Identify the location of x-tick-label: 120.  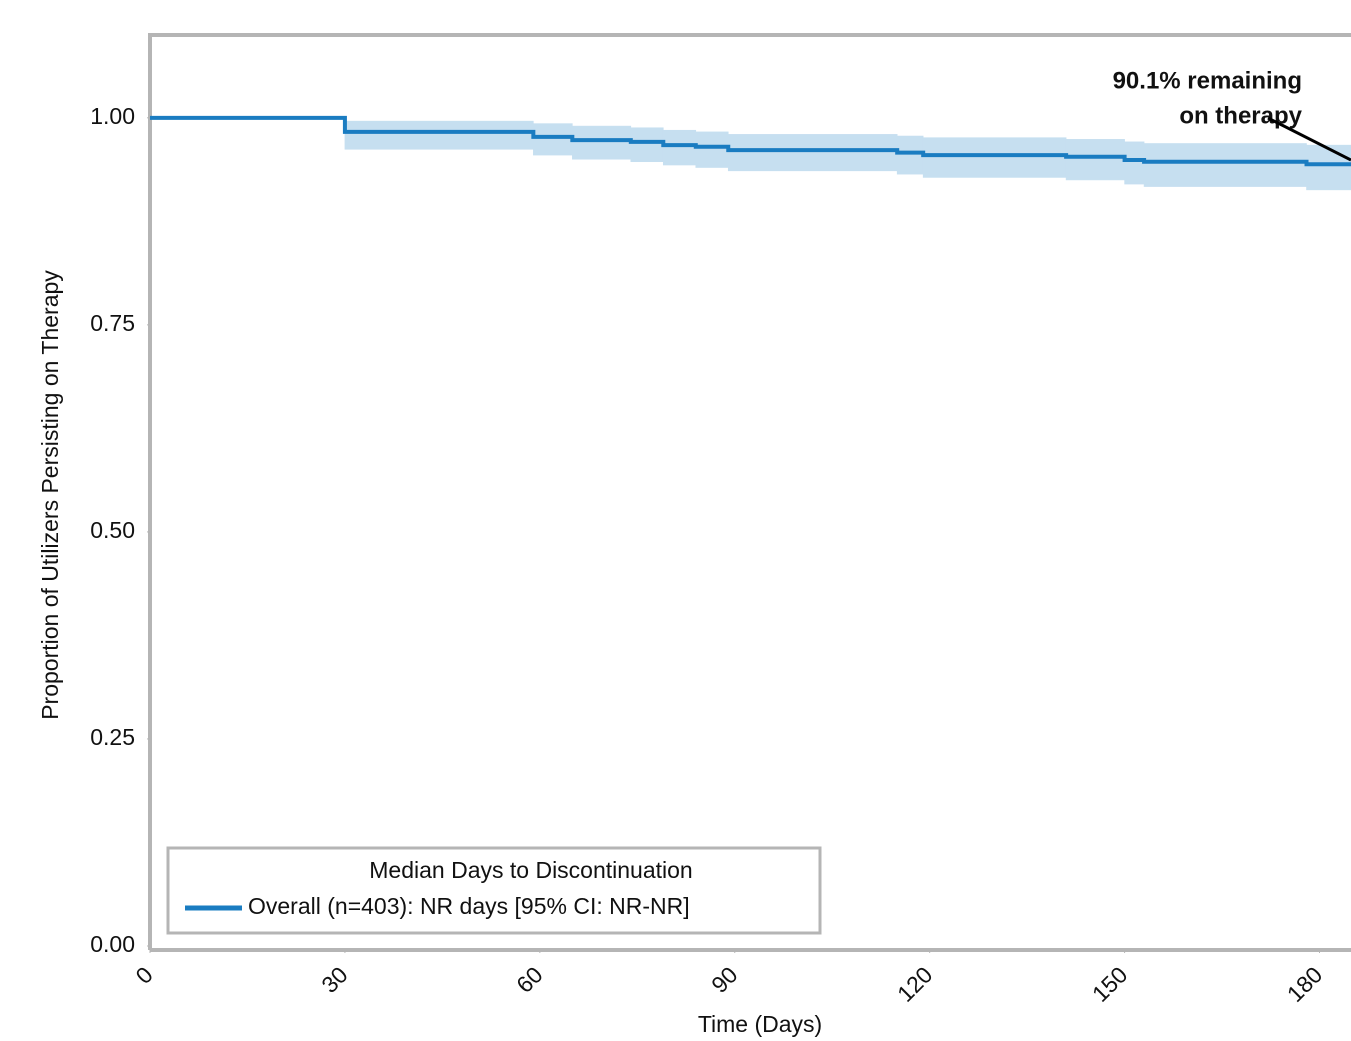
(915, 984).